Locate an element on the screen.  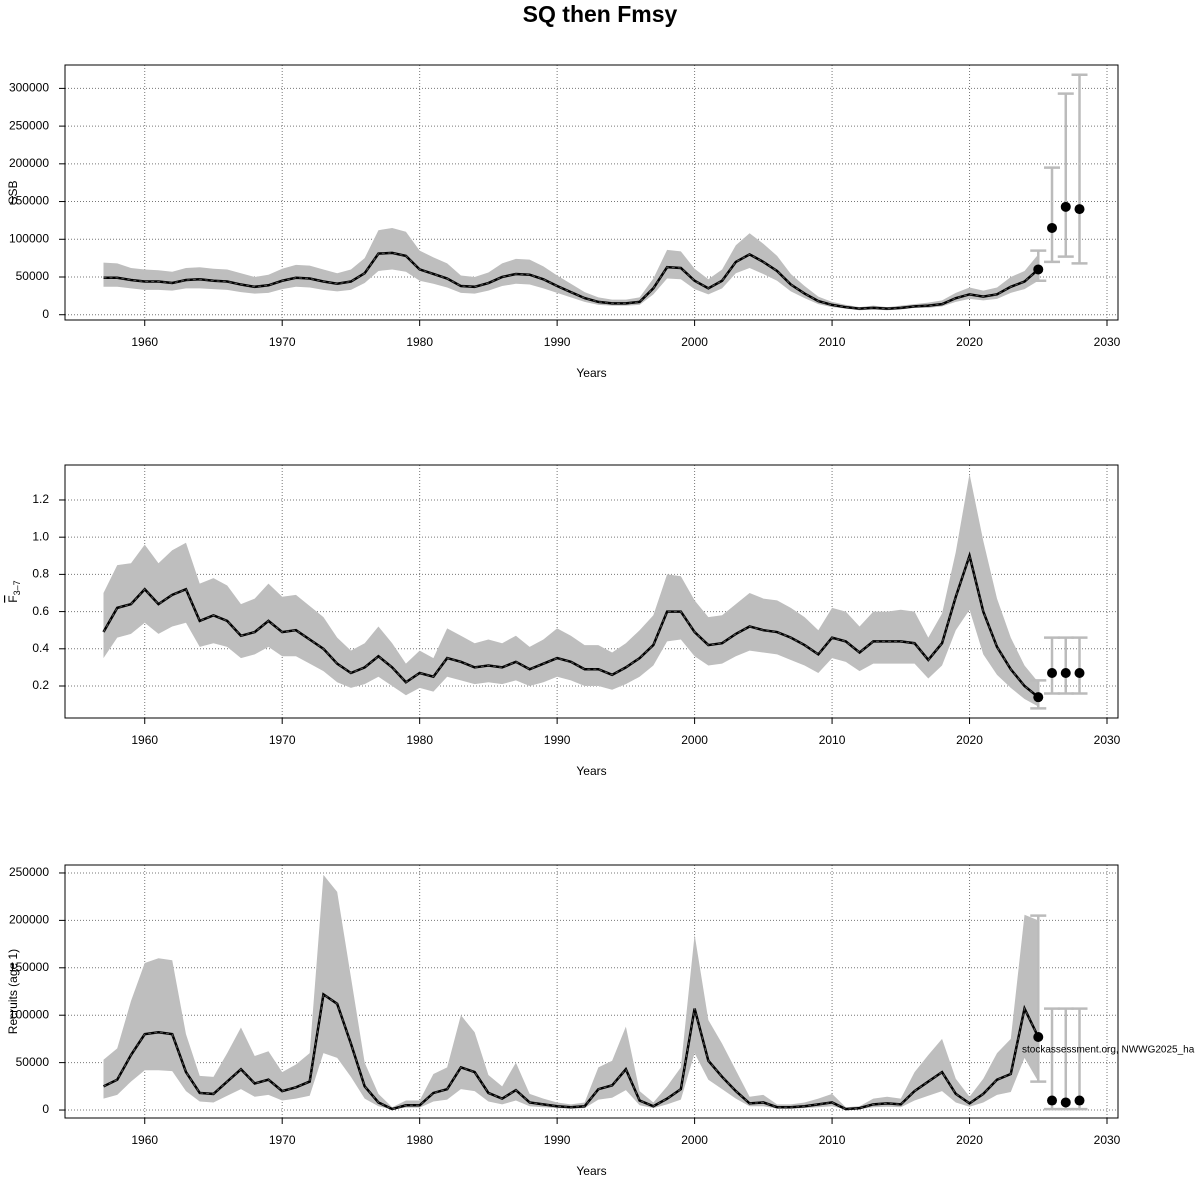
y-axis-label-sub: 3–7 is located at coordinates (17, 587).